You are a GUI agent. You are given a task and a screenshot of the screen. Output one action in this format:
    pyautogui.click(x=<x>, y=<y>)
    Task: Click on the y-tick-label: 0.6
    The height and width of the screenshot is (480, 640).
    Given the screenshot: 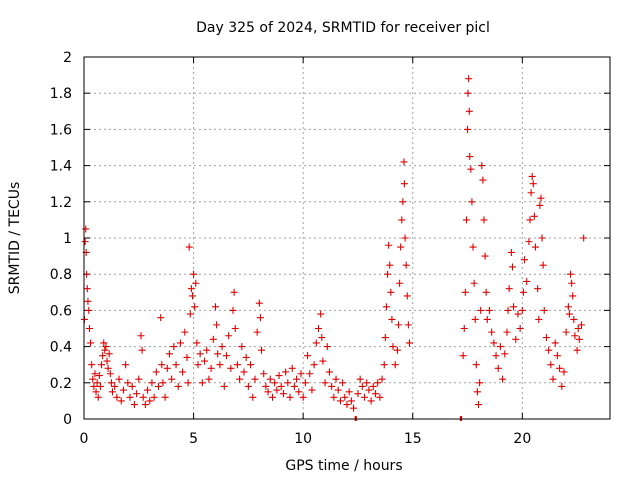 What is the action you would take?
    pyautogui.click(x=61, y=311)
    